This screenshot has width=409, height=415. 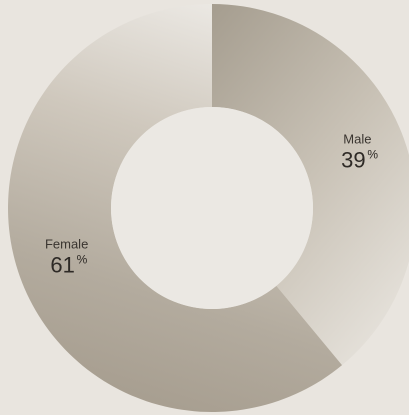 What do you see at coordinates (62, 264) in the screenshot?
I see `slice-value-female: 61` at bounding box center [62, 264].